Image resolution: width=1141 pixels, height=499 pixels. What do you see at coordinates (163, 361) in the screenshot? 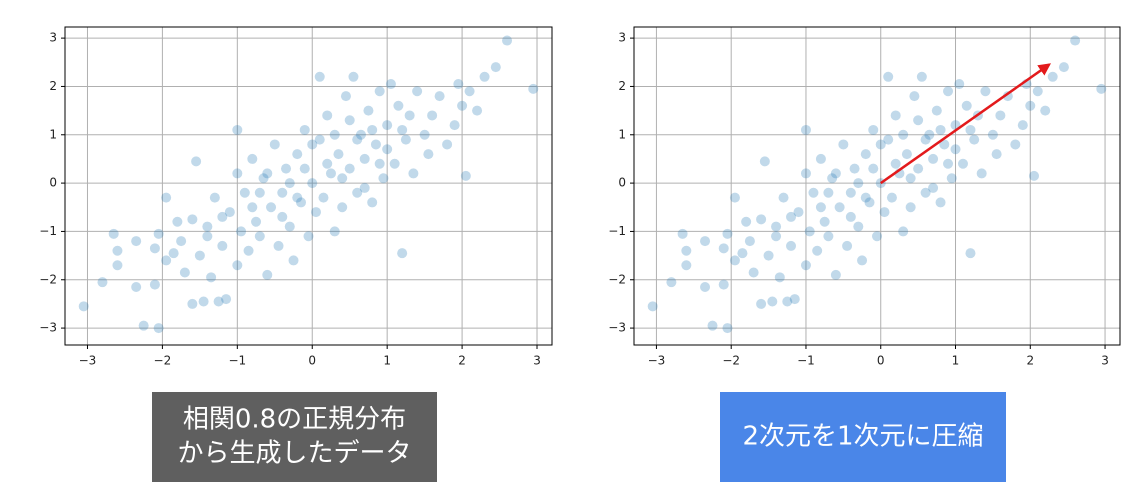
I see `x-tick-label: −2` at bounding box center [163, 361].